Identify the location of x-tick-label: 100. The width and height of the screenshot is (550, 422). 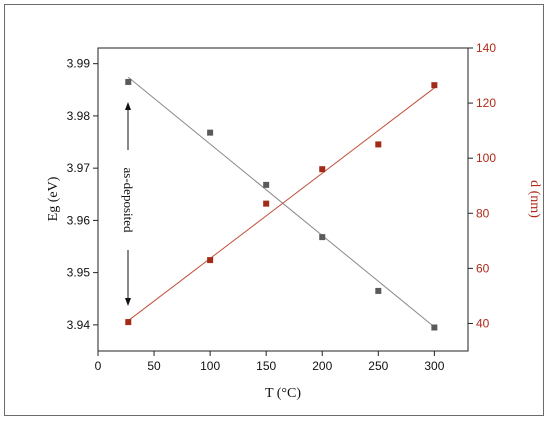
(210, 366).